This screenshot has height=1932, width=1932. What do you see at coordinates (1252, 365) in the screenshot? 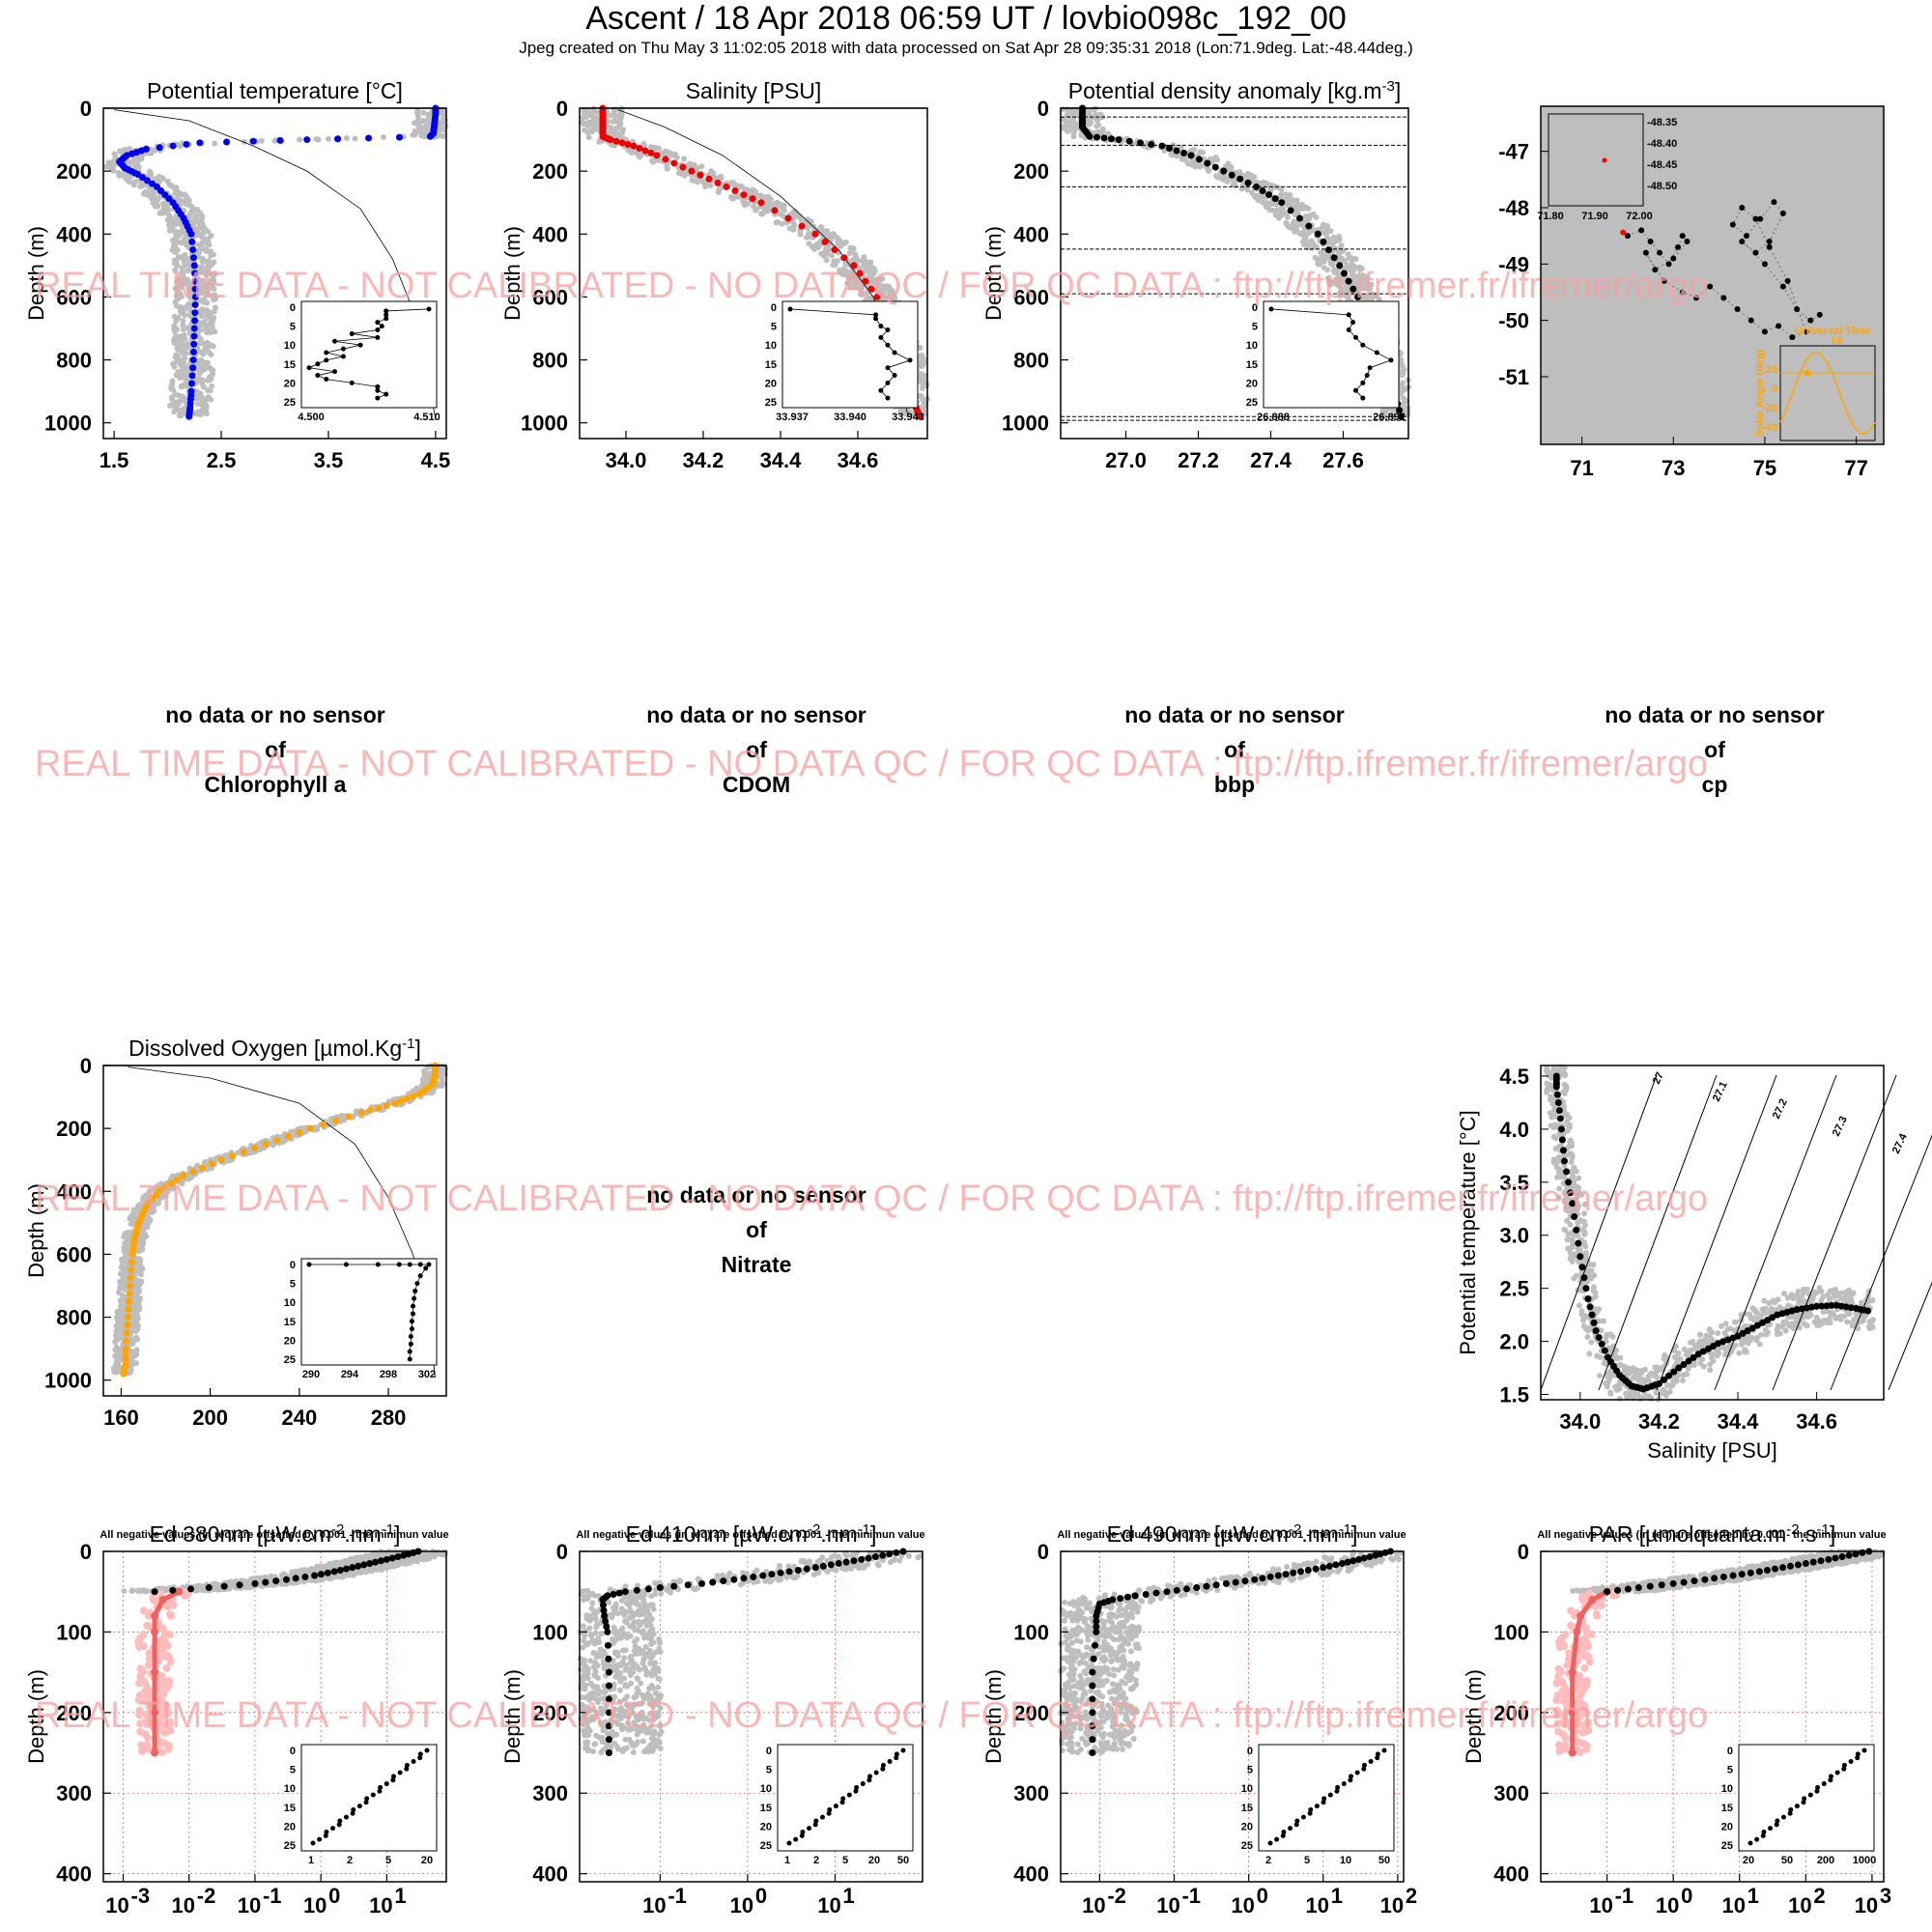
I see `density-inset-ytick: 15` at bounding box center [1252, 365].